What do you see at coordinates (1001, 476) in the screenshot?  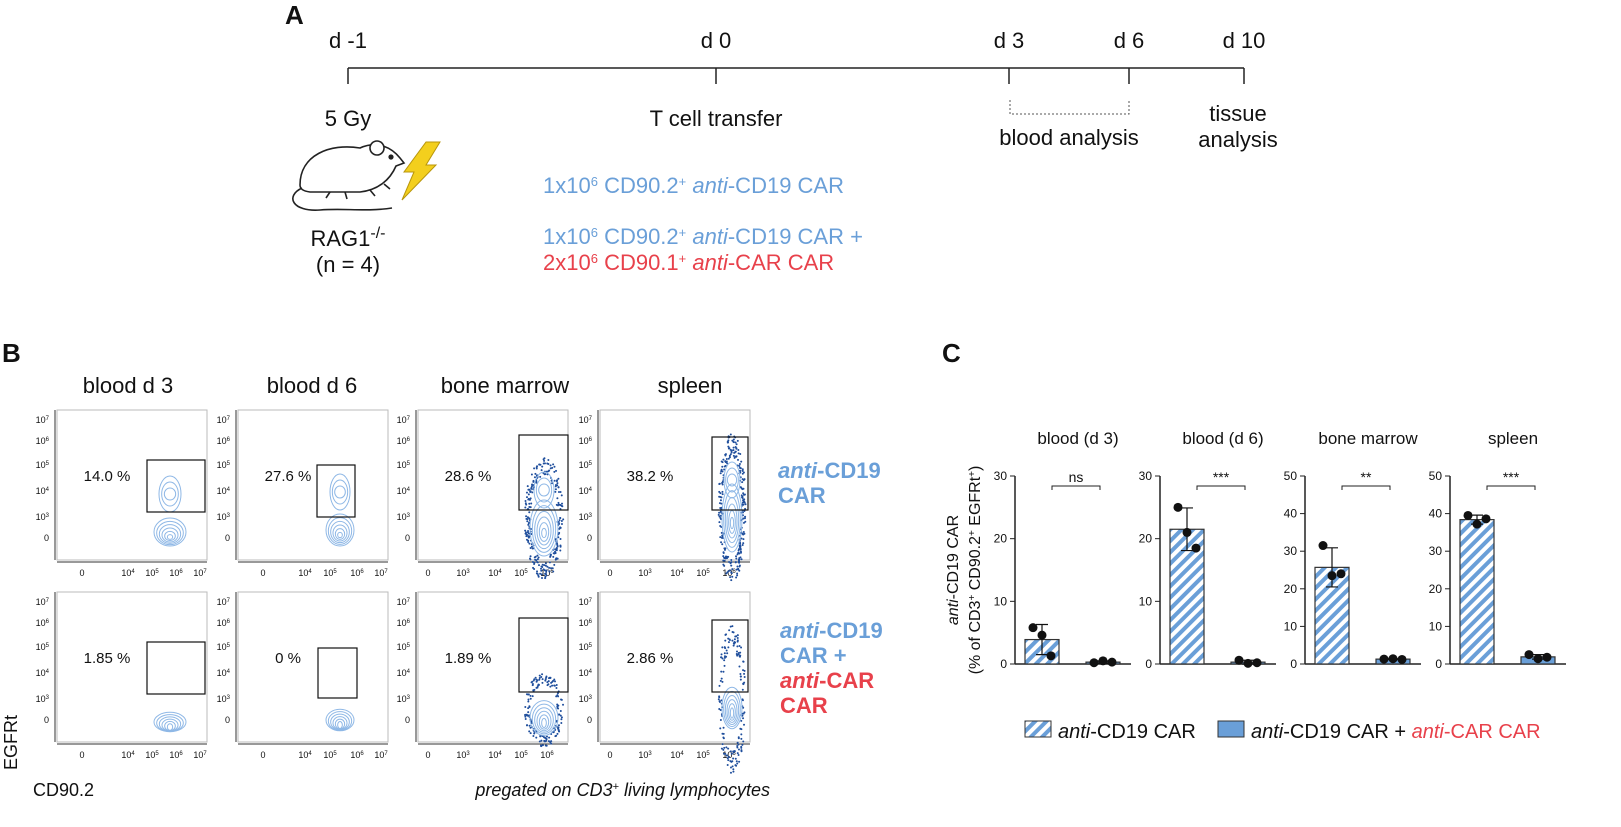 I see `y-tick-label: 30` at bounding box center [1001, 476].